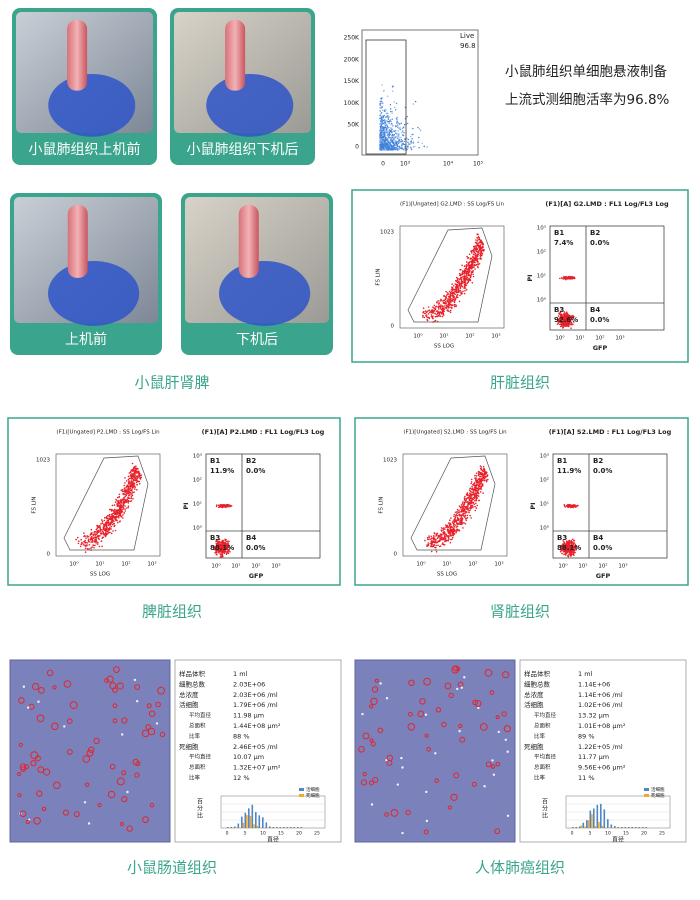  Describe the element at coordinates (646, 795) in the screenshot. I see `legend-swatch` at that location.